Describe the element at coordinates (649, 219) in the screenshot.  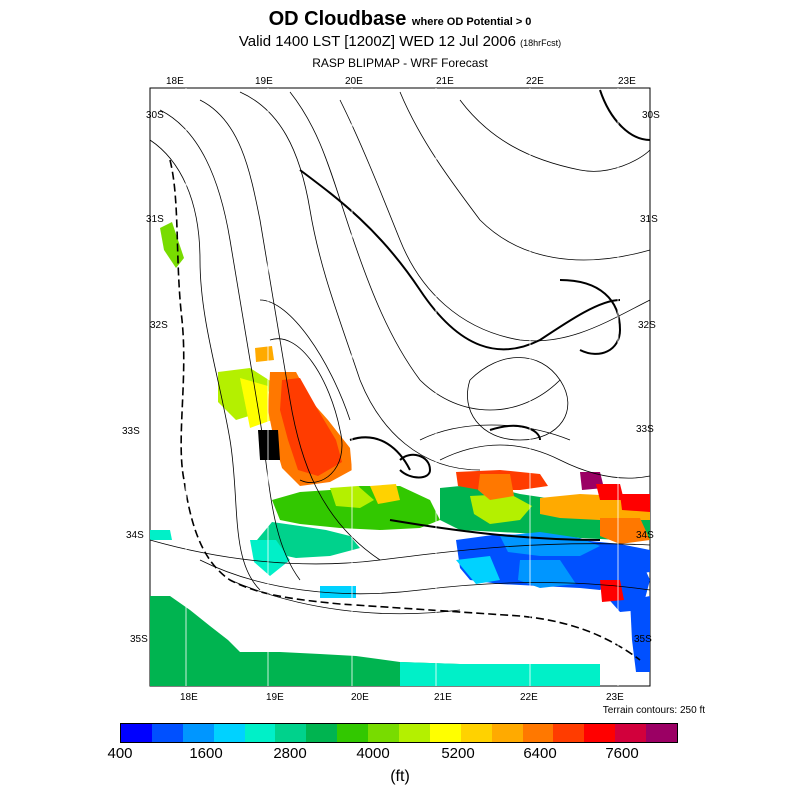
I see `right-lat-label: 31S` at that location.